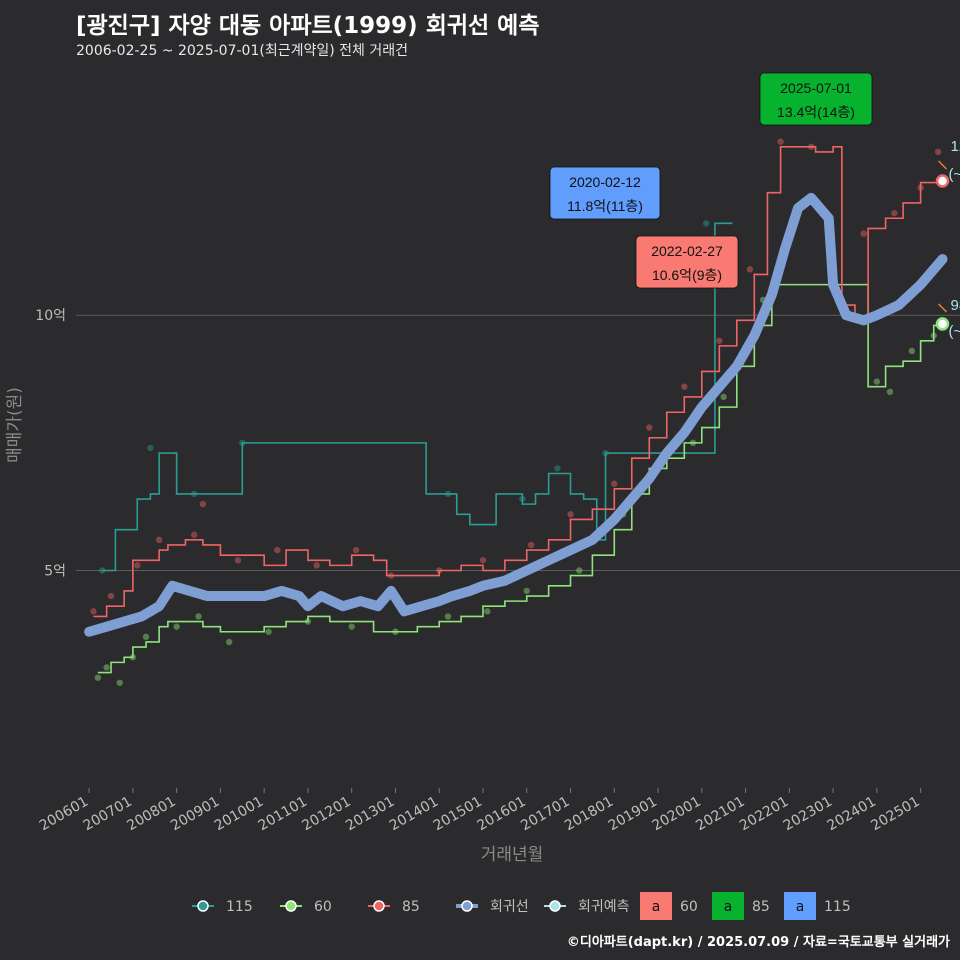 This screenshot has height=960, width=960. What do you see at coordinates (689, 907) in the screenshot?
I see `legend-box-label-60: 60` at bounding box center [689, 907].